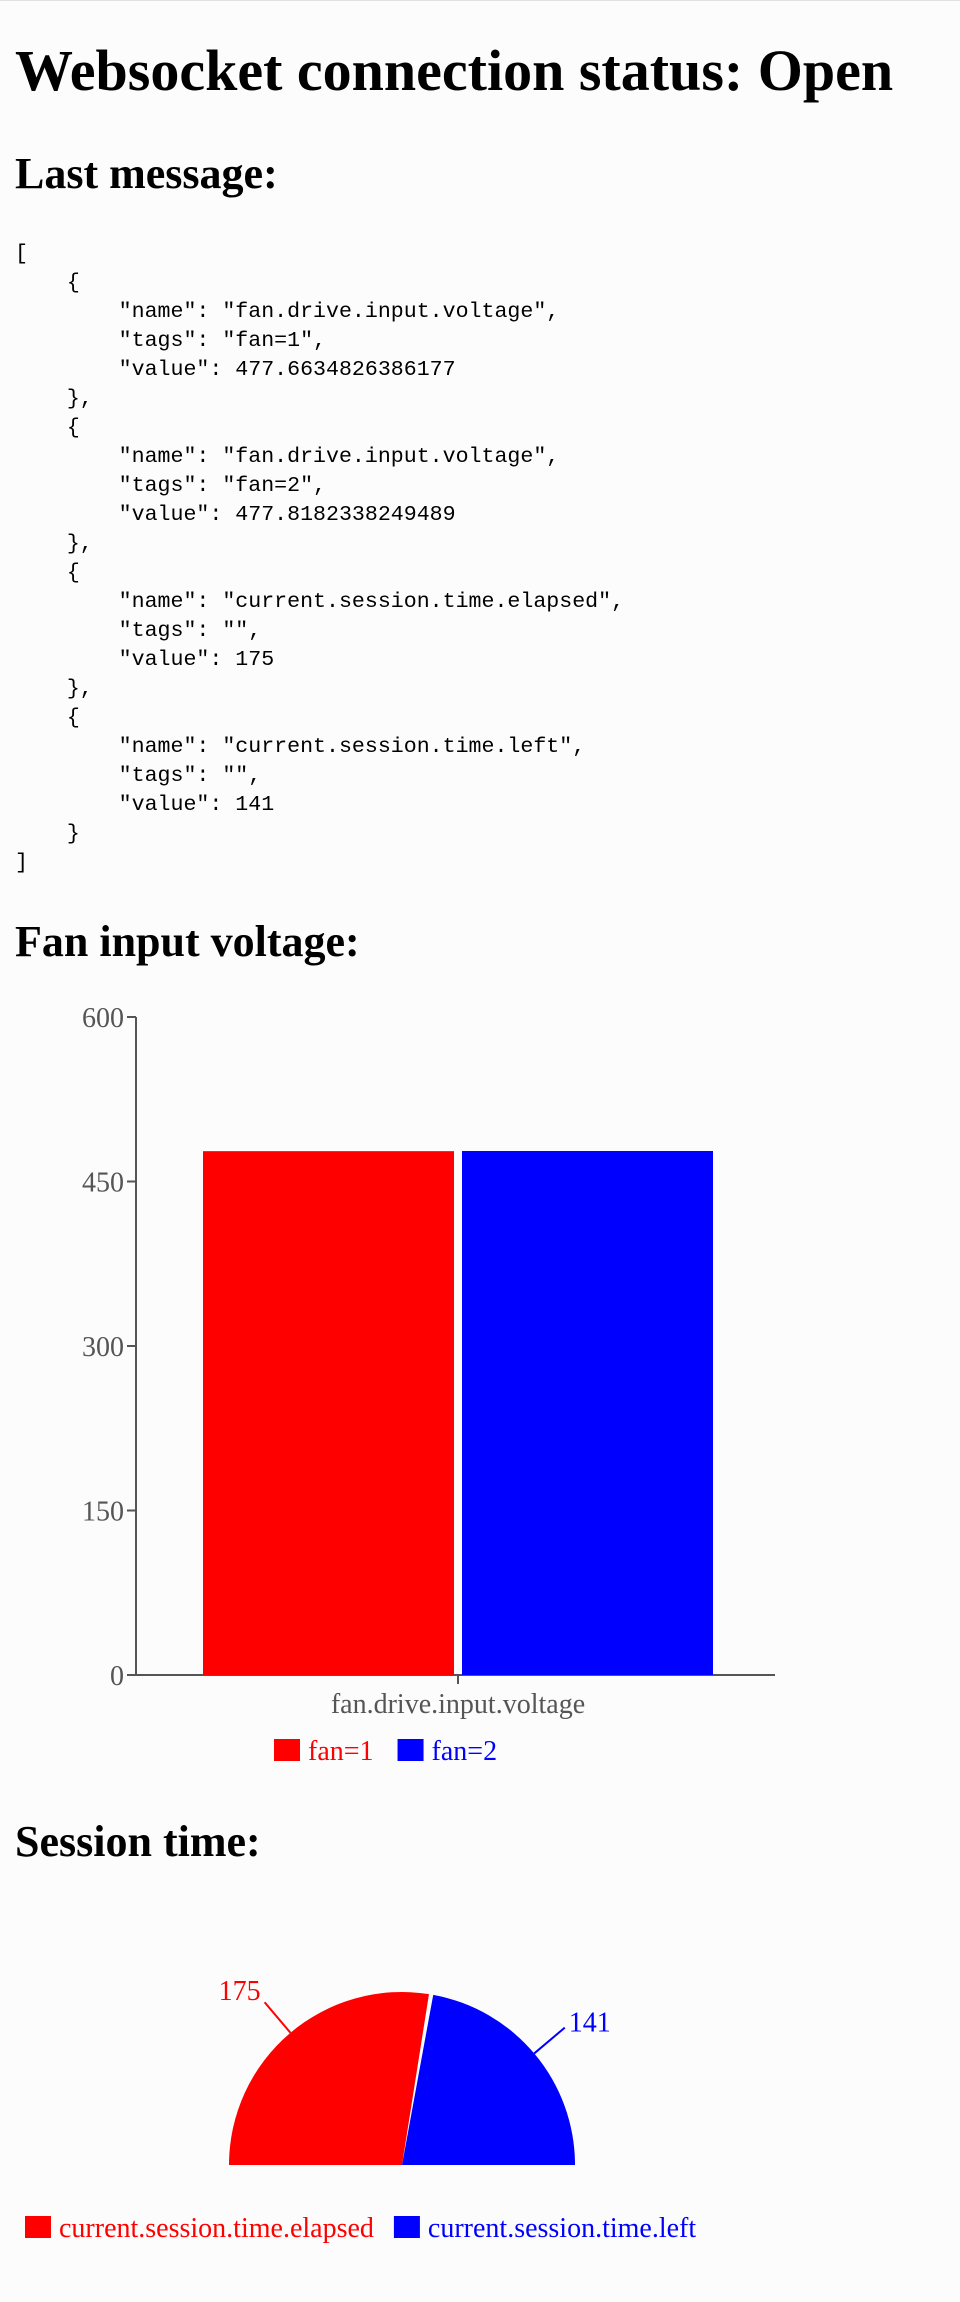 This screenshot has height=2302, width=960. What do you see at coordinates (562, 2228) in the screenshot?
I see `legend-label-current.session.time.left: current.session.time.left` at bounding box center [562, 2228].